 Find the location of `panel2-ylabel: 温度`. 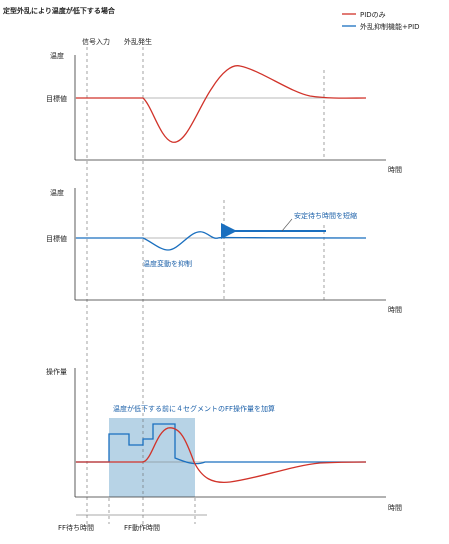

panel2-ylabel: 温度 is located at coordinates (57, 192).